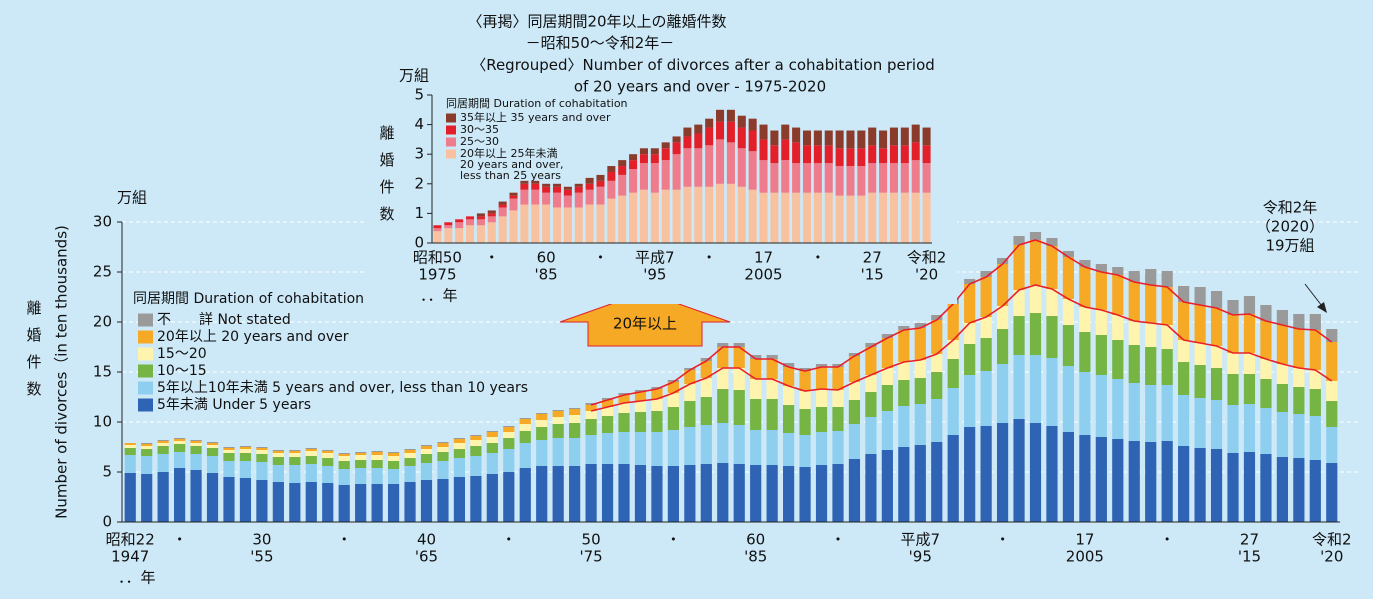 The height and width of the screenshot is (599, 1373). What do you see at coordinates (234, 405) in the screenshot?
I see `legend-label: 5年未満 Under 5 years` at bounding box center [234, 405].